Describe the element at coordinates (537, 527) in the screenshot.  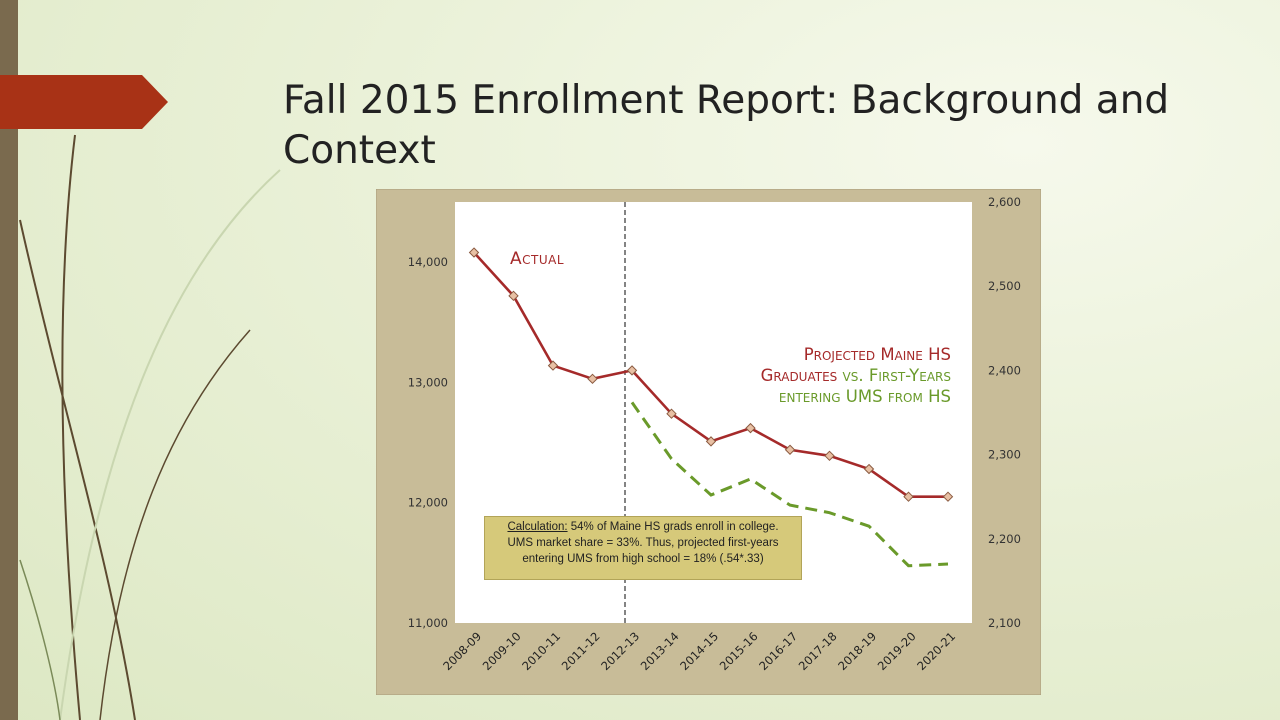
I see `calc-heading: Calculation:` at that location.